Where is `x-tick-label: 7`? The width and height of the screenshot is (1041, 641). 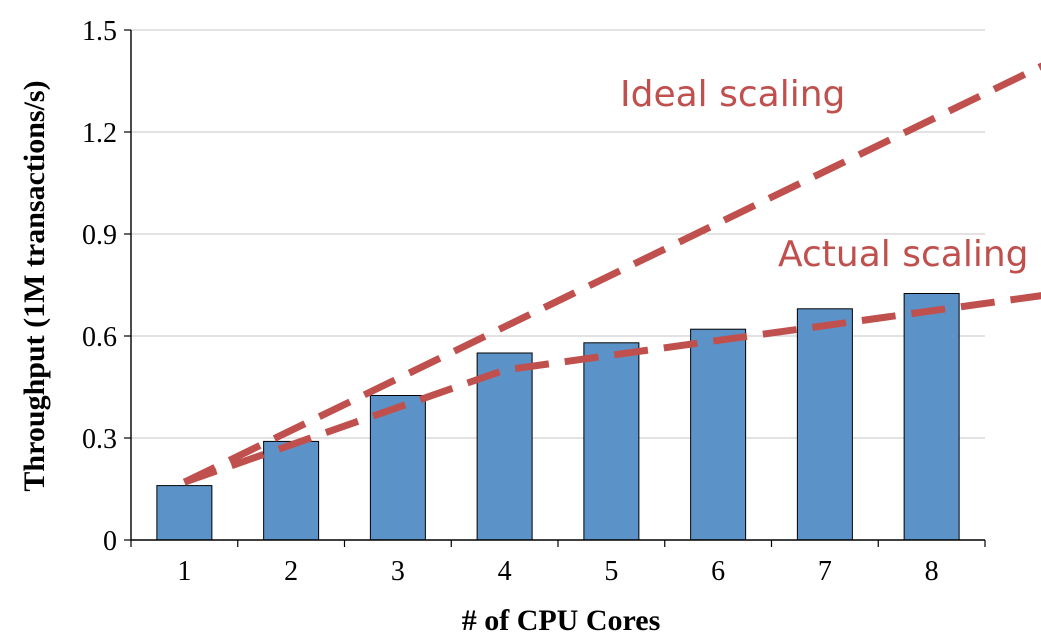 x-tick-label: 7 is located at coordinates (825, 571).